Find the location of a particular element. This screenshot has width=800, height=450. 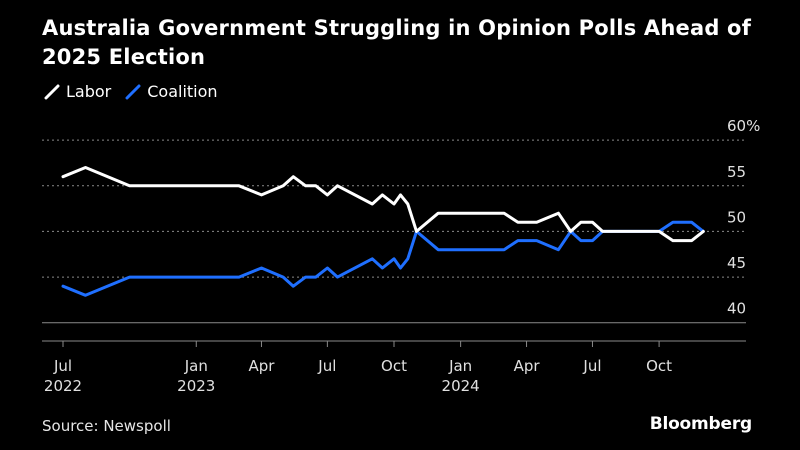

legend-swatch-coalition is located at coordinates (133, 91).